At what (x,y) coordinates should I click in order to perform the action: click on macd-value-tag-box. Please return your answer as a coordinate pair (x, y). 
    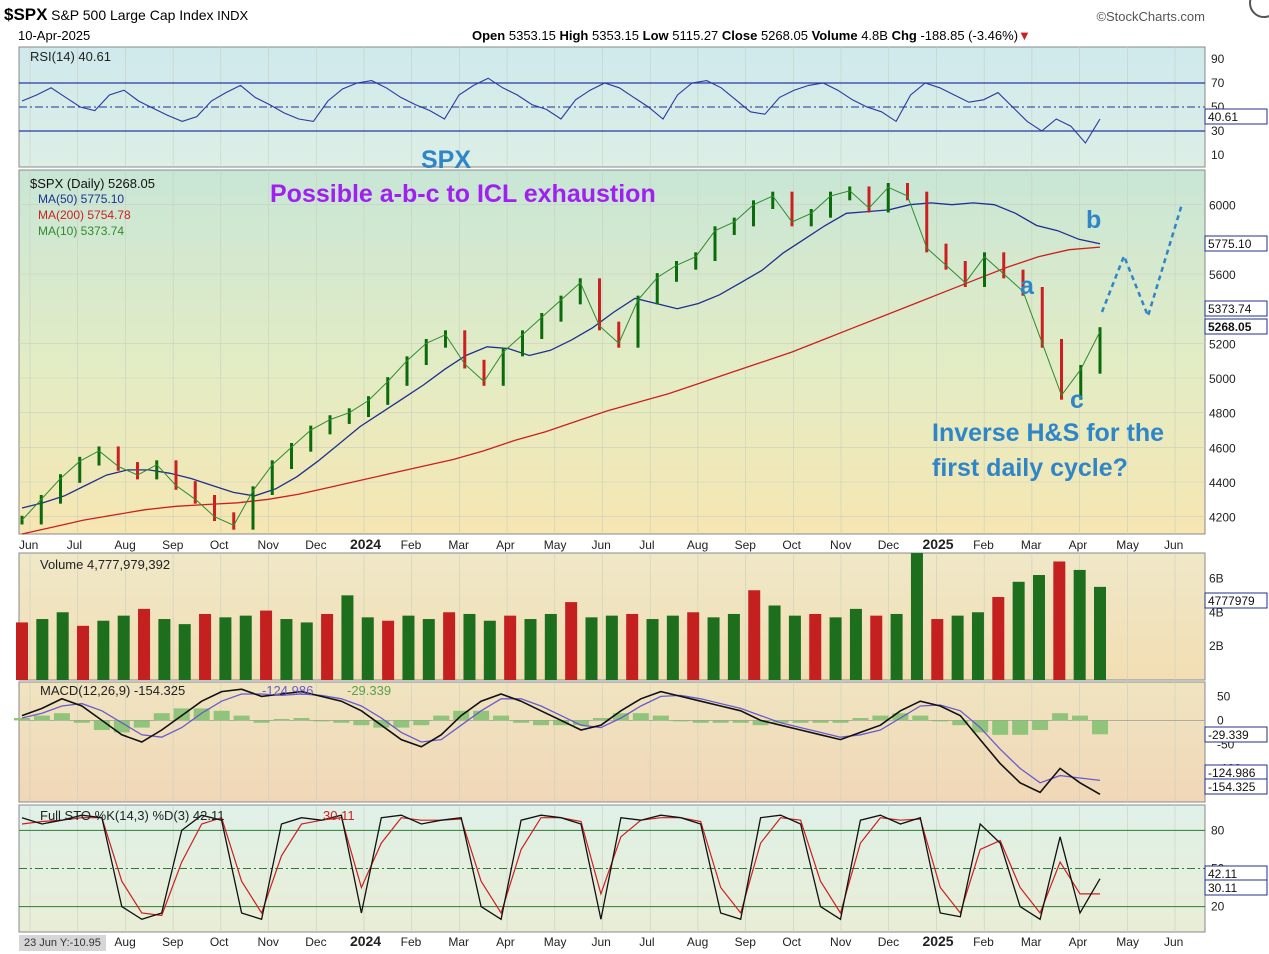
    Looking at the image, I should click on (1236, 786).